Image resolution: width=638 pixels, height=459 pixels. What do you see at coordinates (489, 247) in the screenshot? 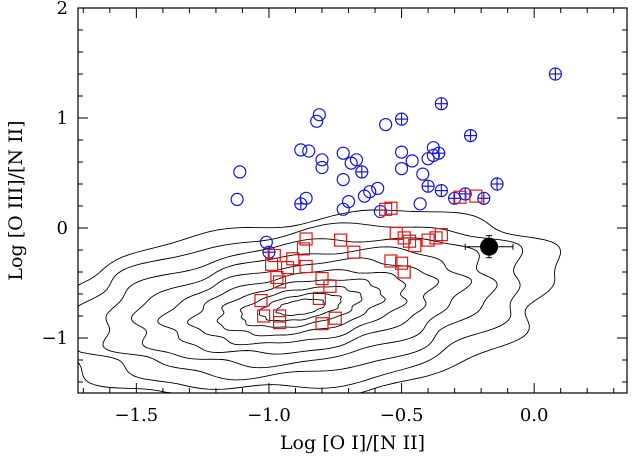
I see `reference-point` at bounding box center [489, 247].